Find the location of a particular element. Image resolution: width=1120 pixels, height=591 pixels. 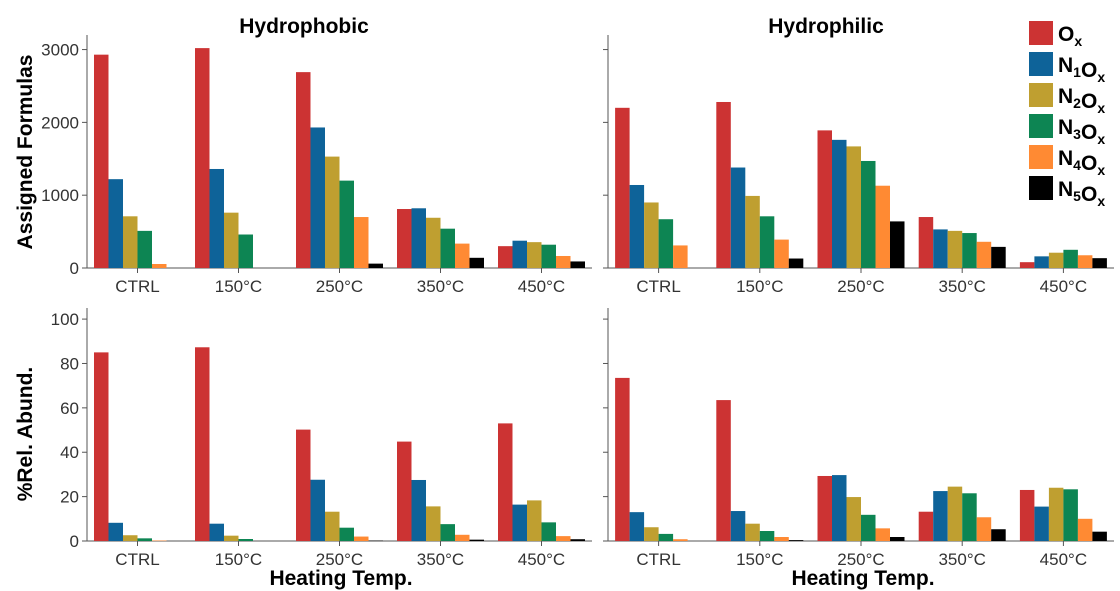

ylabel-assigned-formulas: Assigned Formulas is located at coordinates (25, 152).